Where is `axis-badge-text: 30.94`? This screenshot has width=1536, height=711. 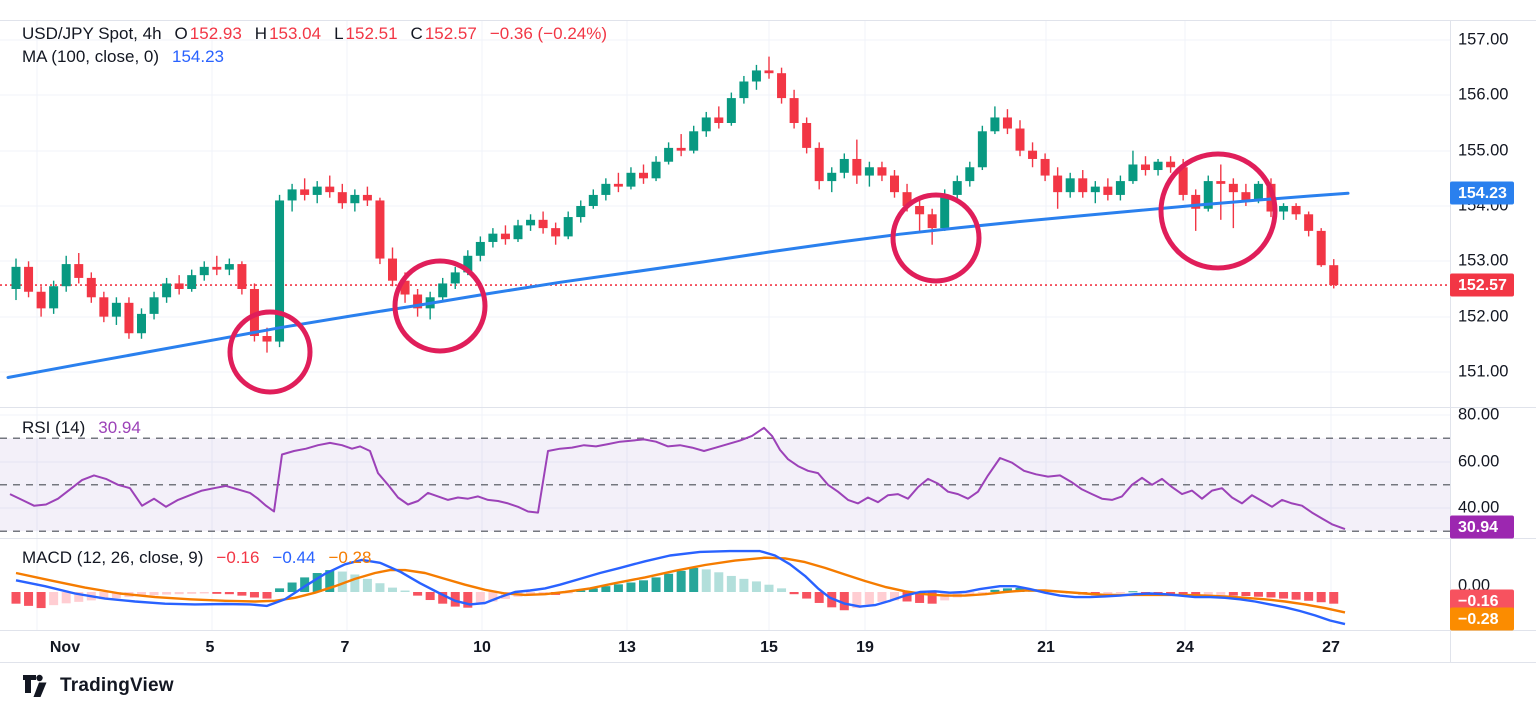 axis-badge-text: 30.94 is located at coordinates (1478, 527).